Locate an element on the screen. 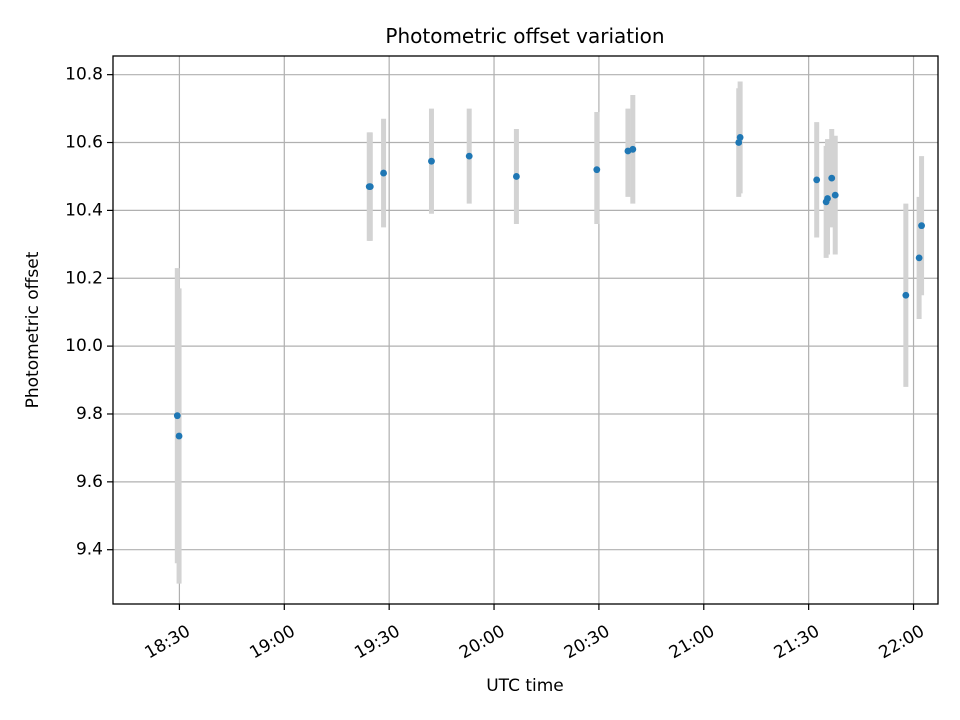 Image resolution: width=960 pixels, height=720 pixels. y-tick-label: 9.8 is located at coordinates (89, 414).